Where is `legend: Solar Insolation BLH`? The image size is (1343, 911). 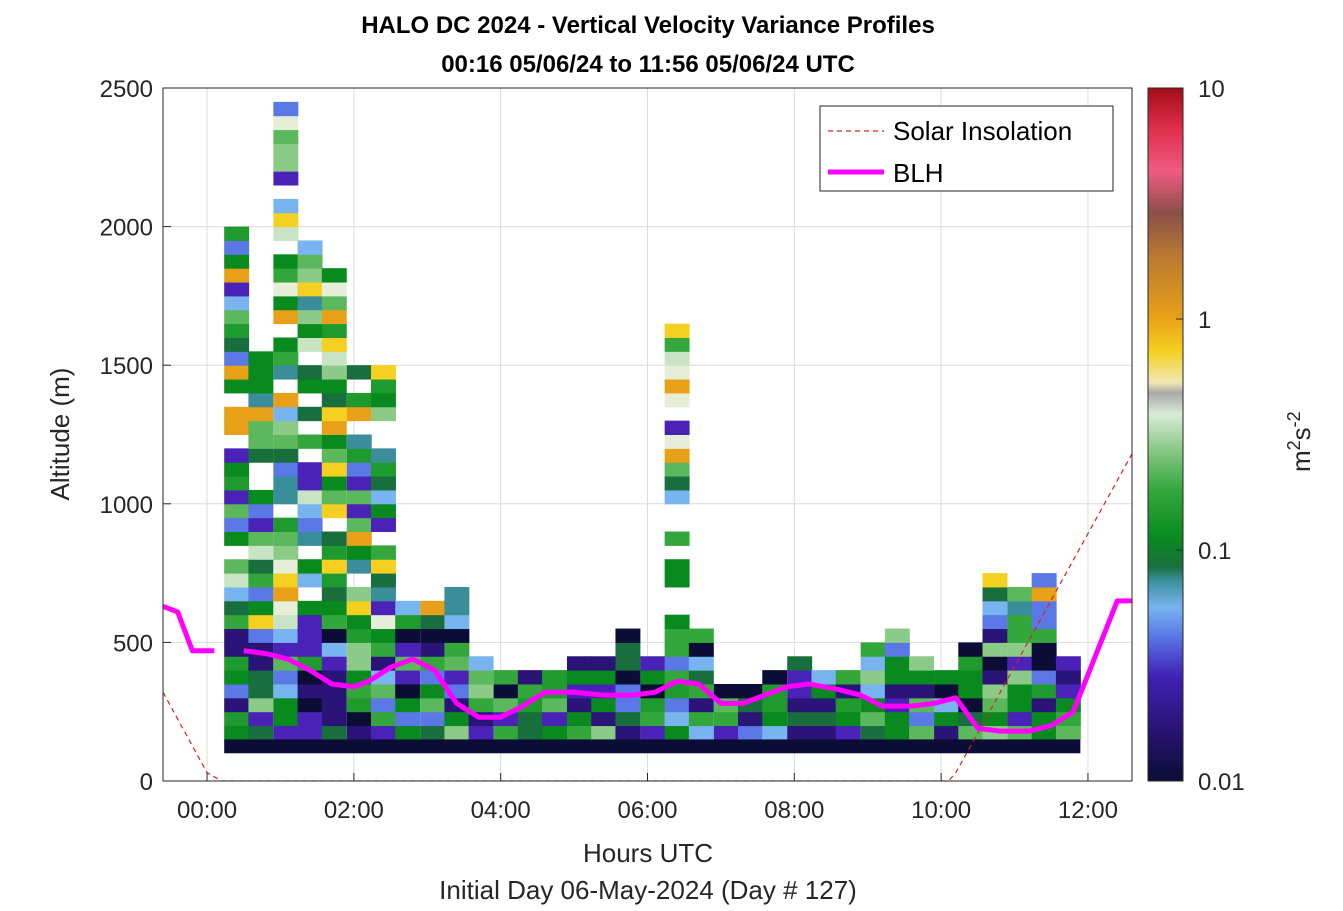 legend: Solar Insolation BLH is located at coordinates (966, 148).